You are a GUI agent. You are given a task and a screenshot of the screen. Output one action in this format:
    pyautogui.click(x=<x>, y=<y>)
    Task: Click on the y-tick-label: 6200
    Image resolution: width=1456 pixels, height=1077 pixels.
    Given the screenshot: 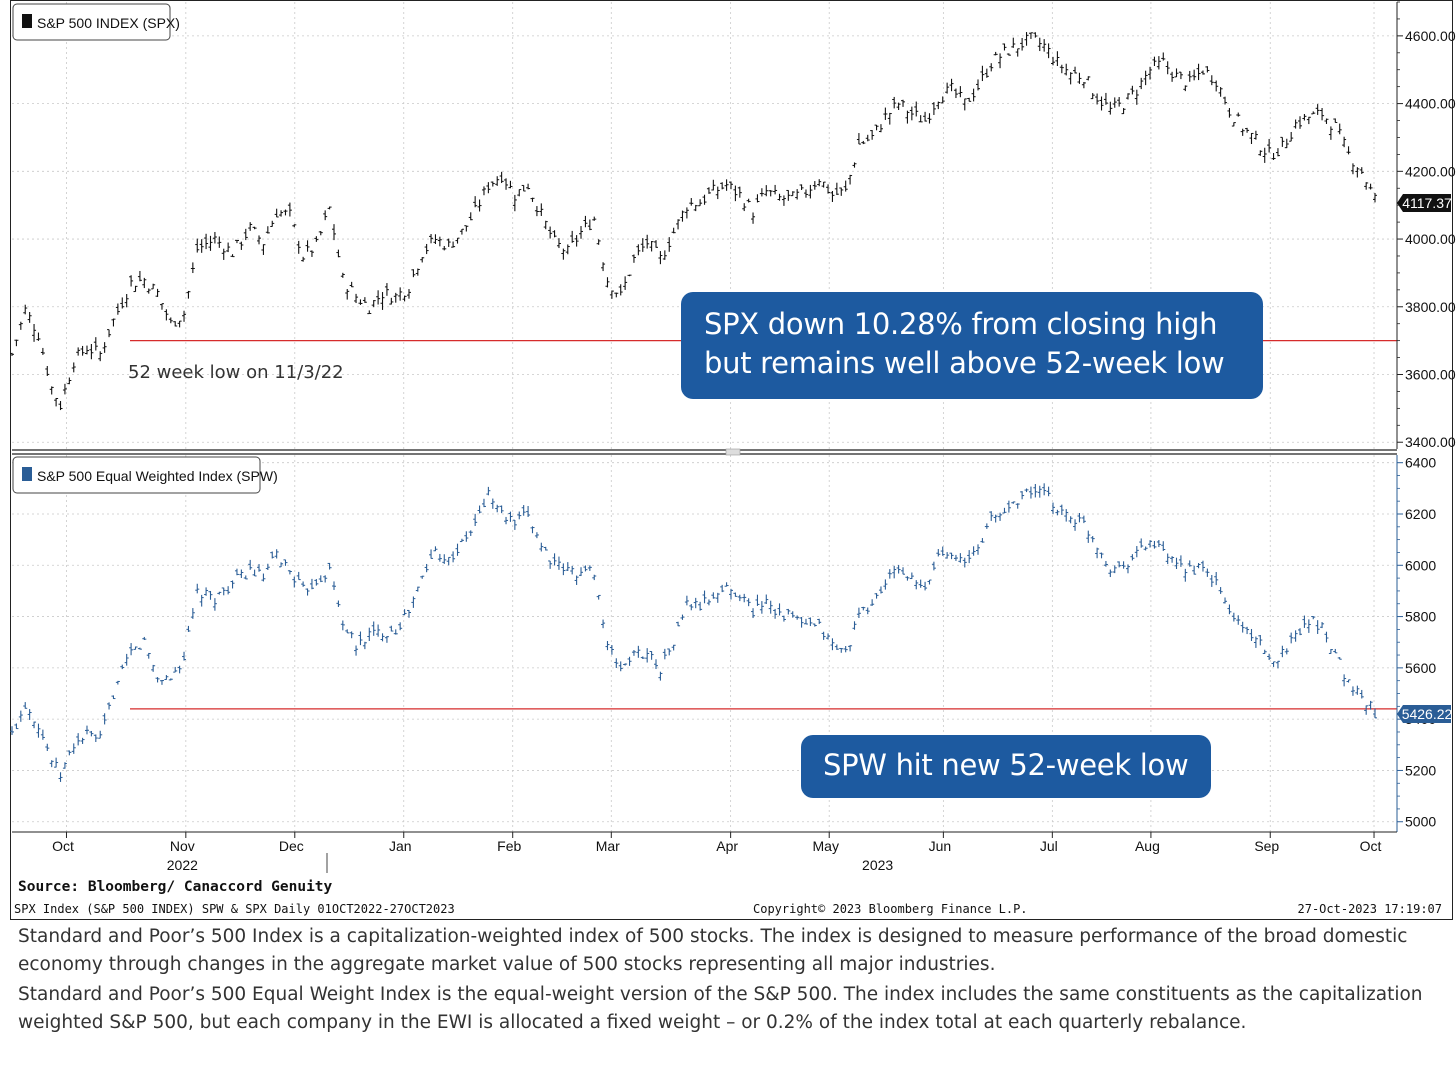 What is the action you would take?
    pyautogui.click(x=1420, y=514)
    